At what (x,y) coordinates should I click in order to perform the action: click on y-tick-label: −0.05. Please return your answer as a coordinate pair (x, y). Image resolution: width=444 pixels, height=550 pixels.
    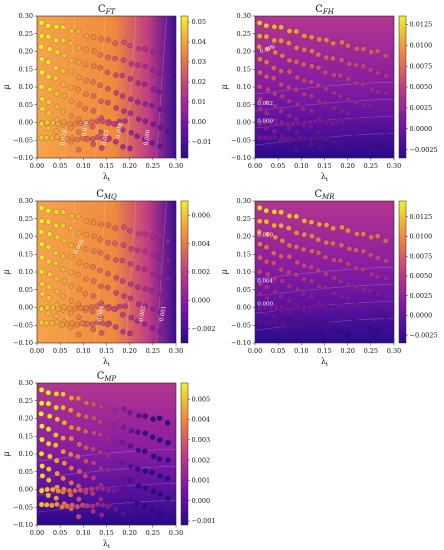
    Looking at the image, I should click on (23, 507).